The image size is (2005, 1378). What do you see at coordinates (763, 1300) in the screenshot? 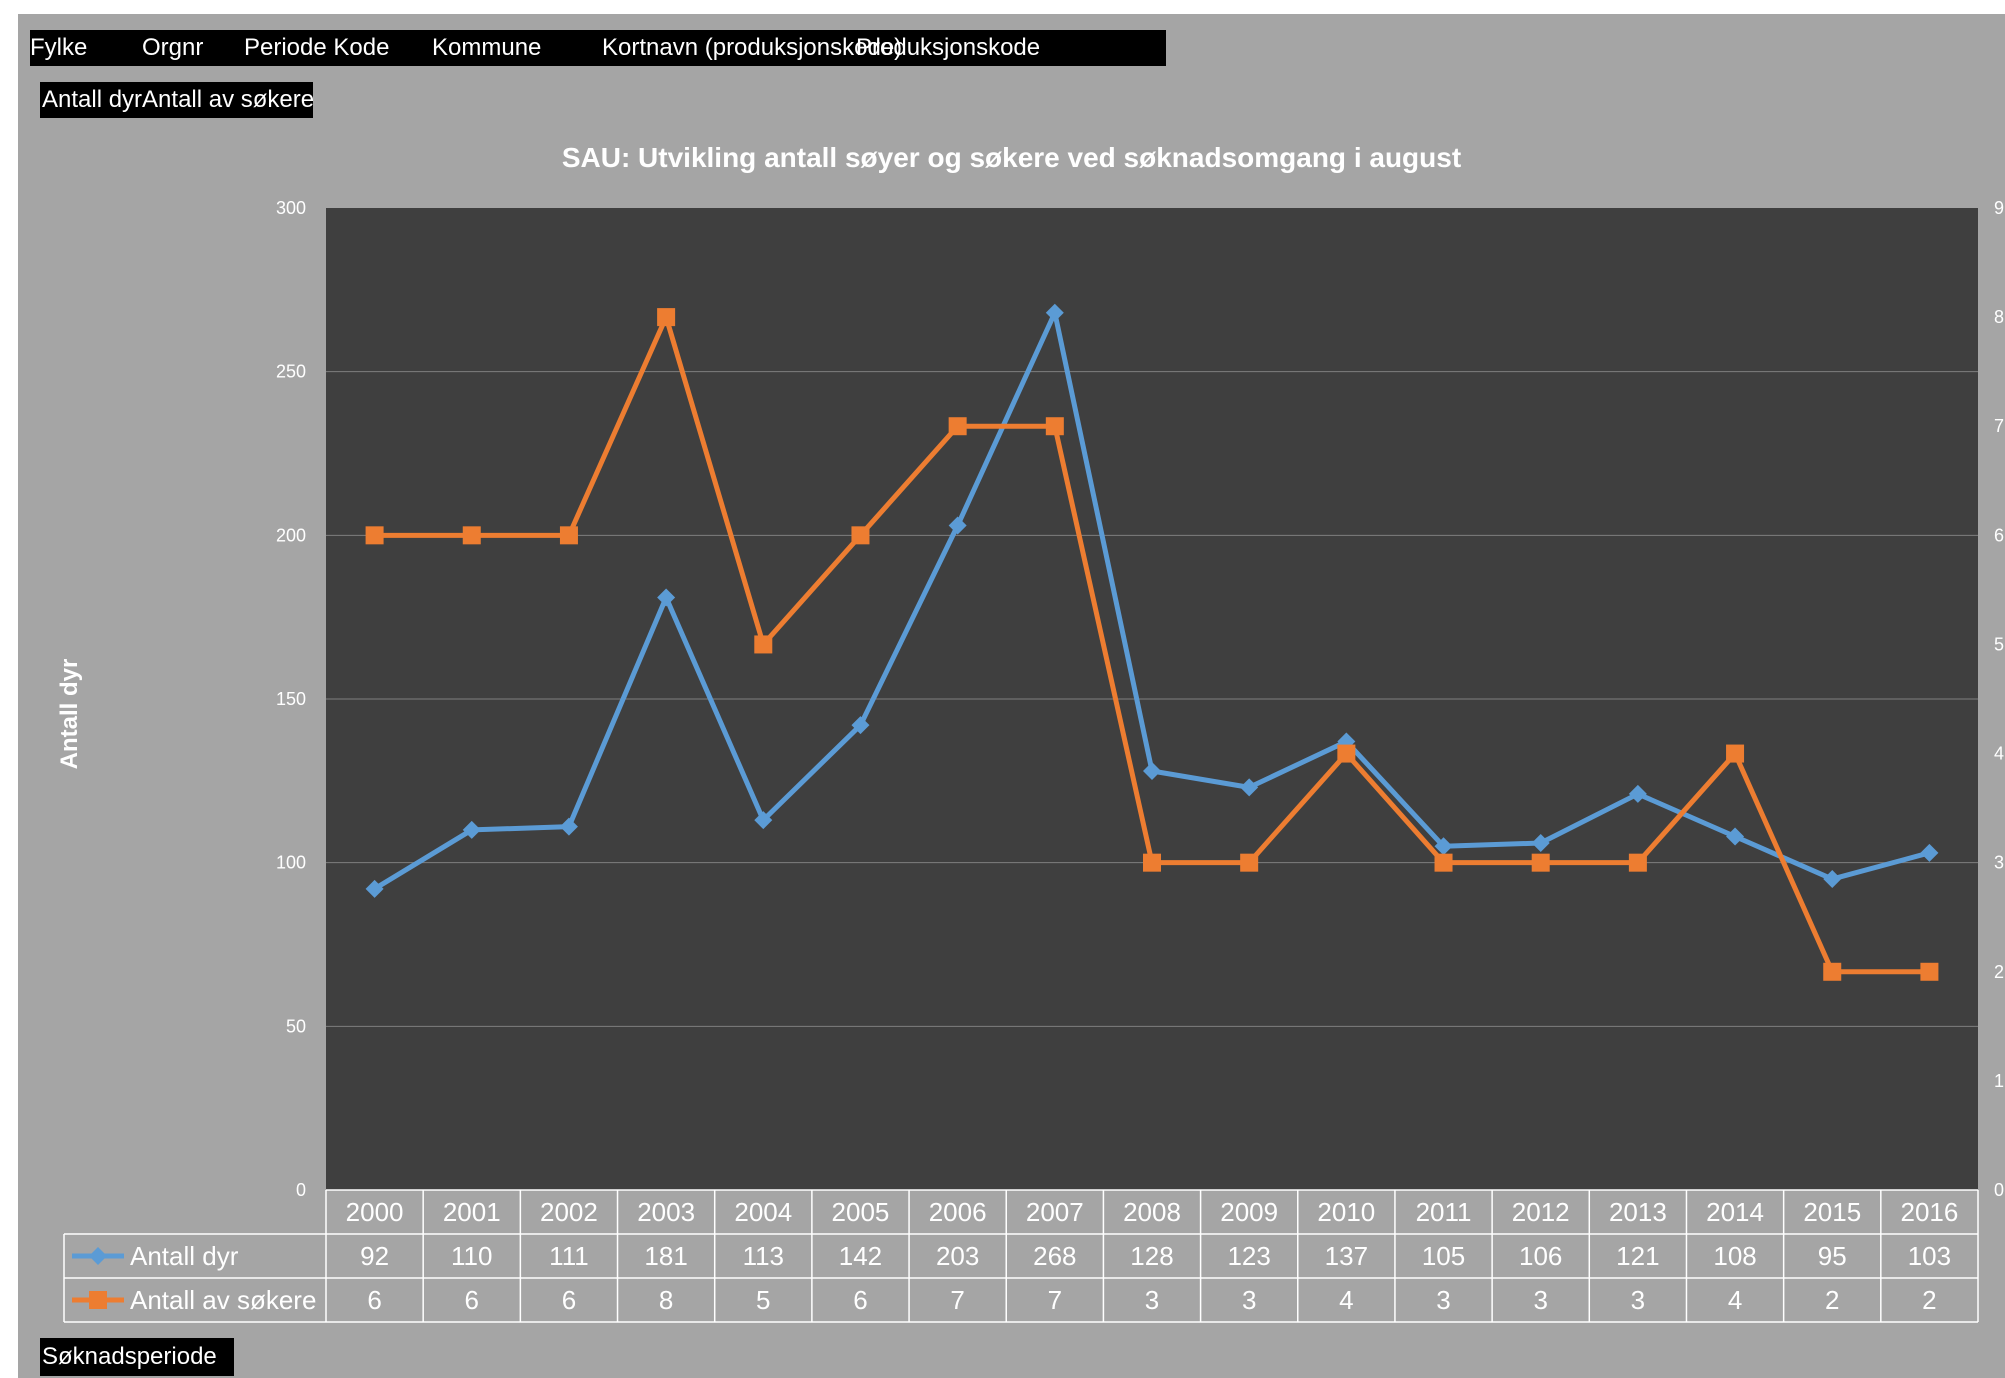
I see `data-table-value: 5` at bounding box center [763, 1300].